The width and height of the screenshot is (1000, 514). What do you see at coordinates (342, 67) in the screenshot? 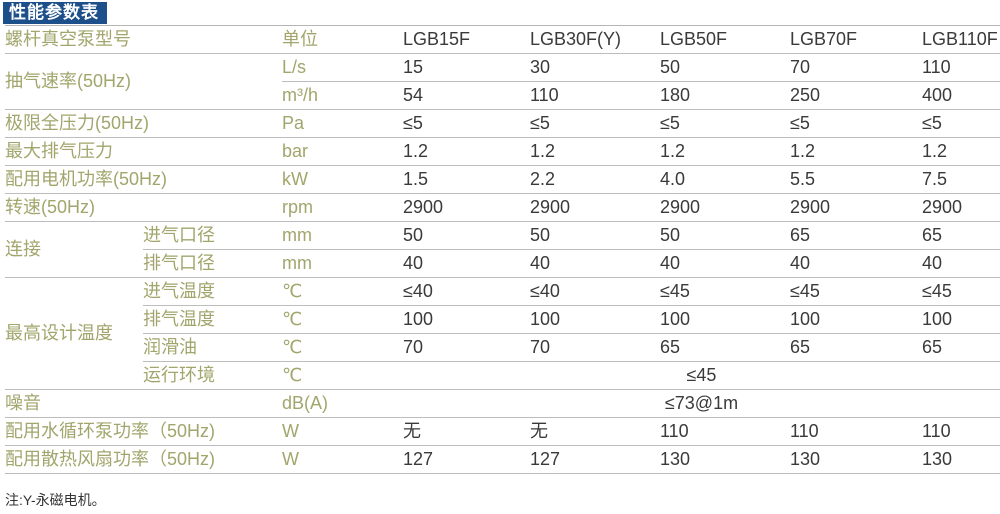
I see `unit-cell: L/s` at bounding box center [342, 67].